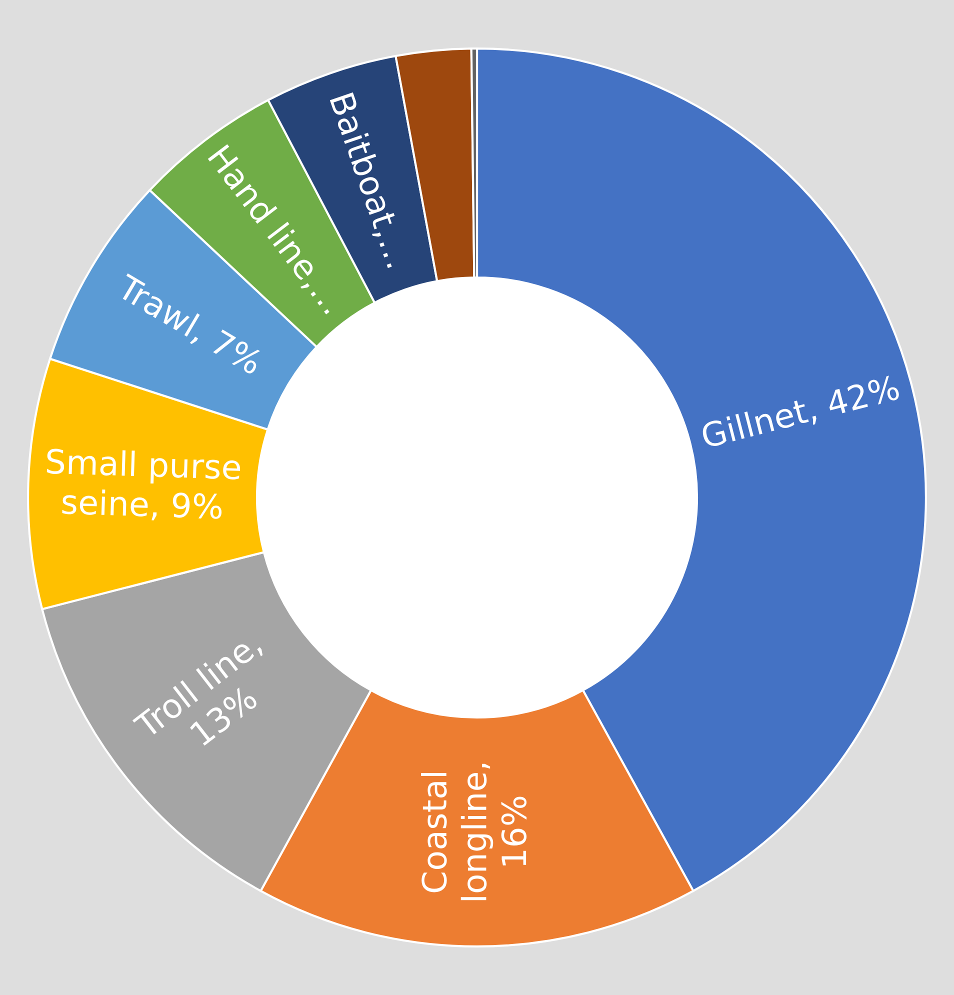 The image size is (954, 995). Describe the element at coordinates (801, 413) in the screenshot. I see `data-label: Gillnet, 42%` at that location.